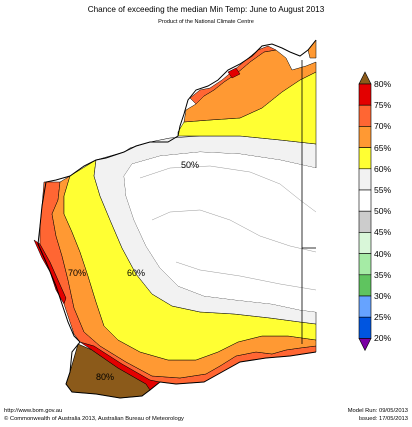  I want to click on footer-url: http://www.bom.gov.au, so click(33, 411).